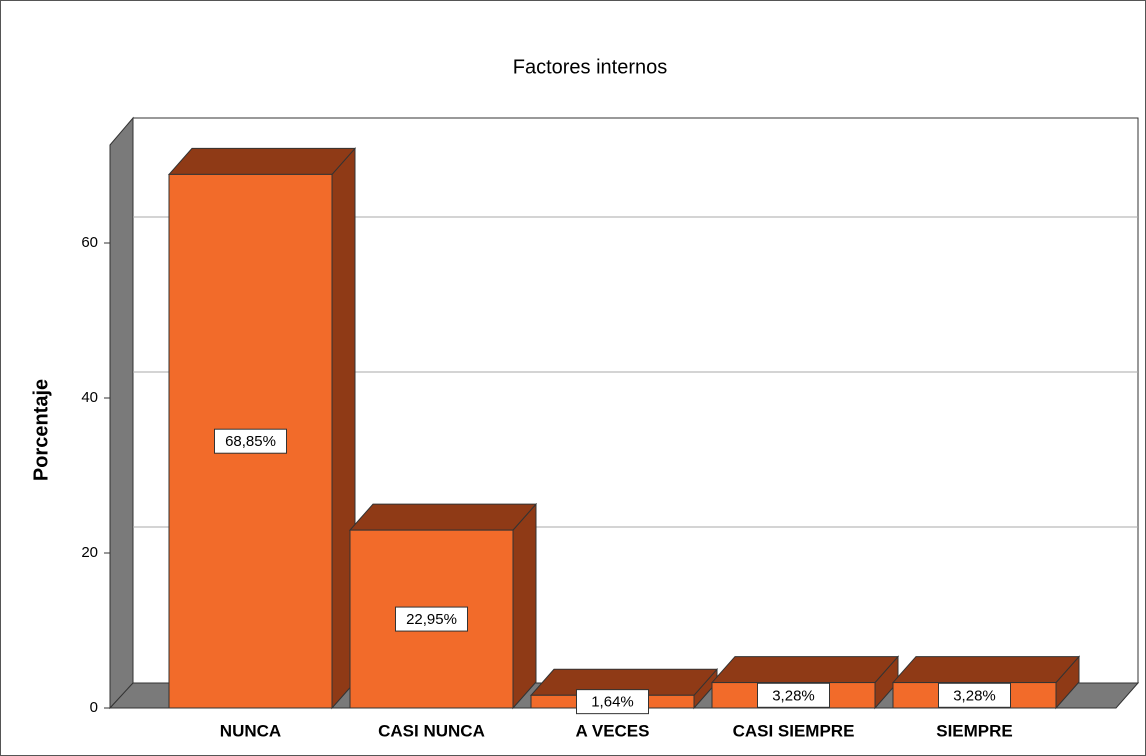 The height and width of the screenshot is (756, 1146). What do you see at coordinates (612, 730) in the screenshot?
I see `x-tick-label: A VECES` at bounding box center [612, 730].